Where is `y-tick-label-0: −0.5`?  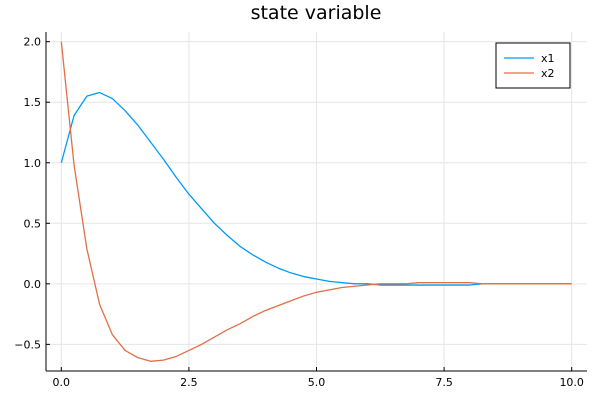
y-tick-label-0: −0.5 is located at coordinates (27, 344).